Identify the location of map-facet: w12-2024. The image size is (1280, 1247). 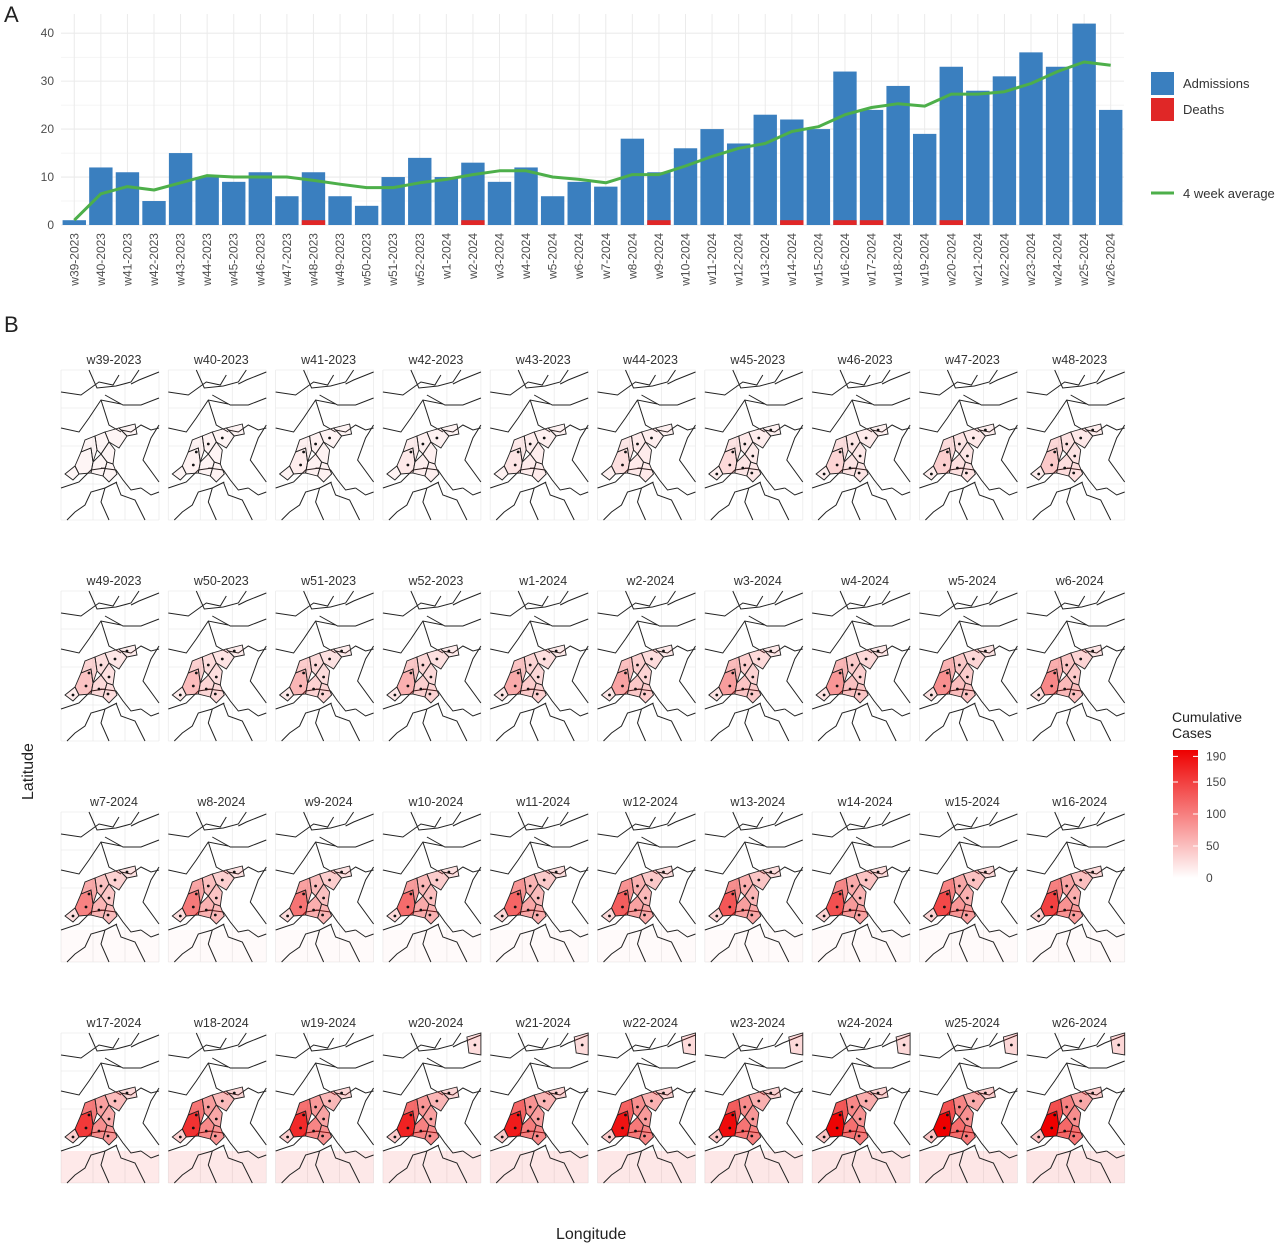
(646, 879).